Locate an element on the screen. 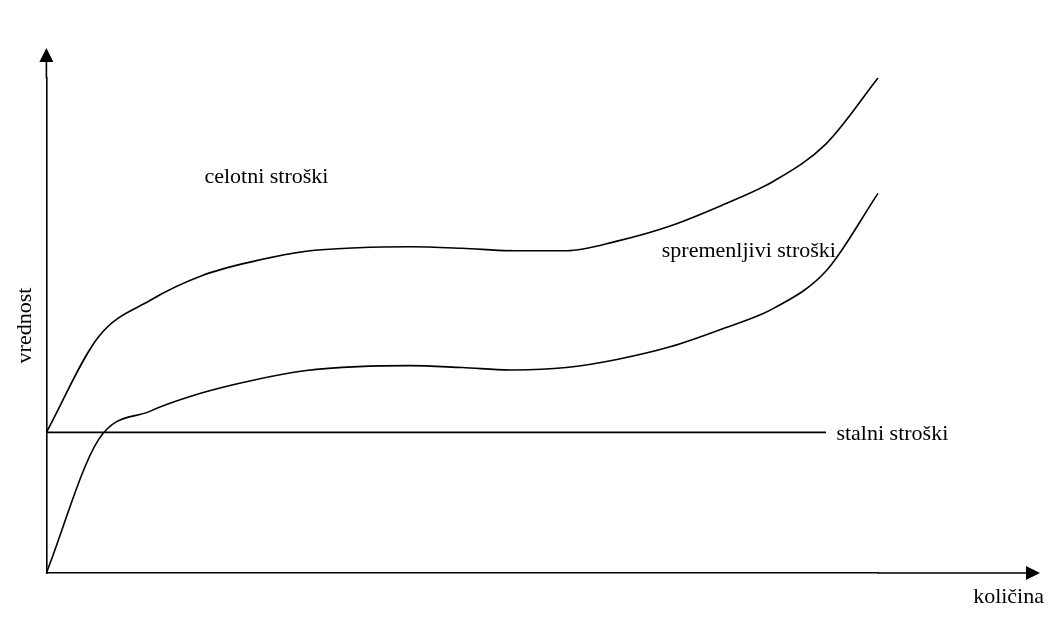  series-label: spremenljivi stroški is located at coordinates (748, 250).